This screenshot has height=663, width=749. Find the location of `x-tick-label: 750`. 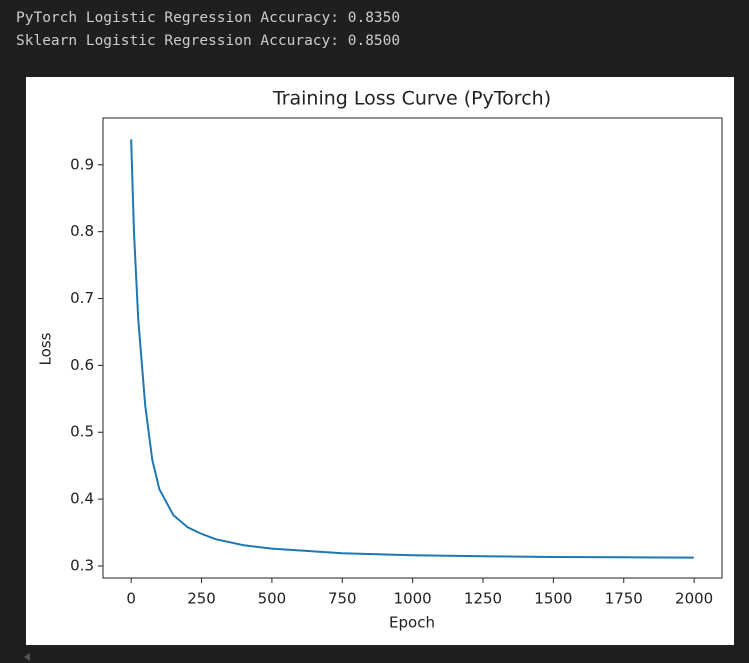

x-tick-label: 750 is located at coordinates (342, 599).